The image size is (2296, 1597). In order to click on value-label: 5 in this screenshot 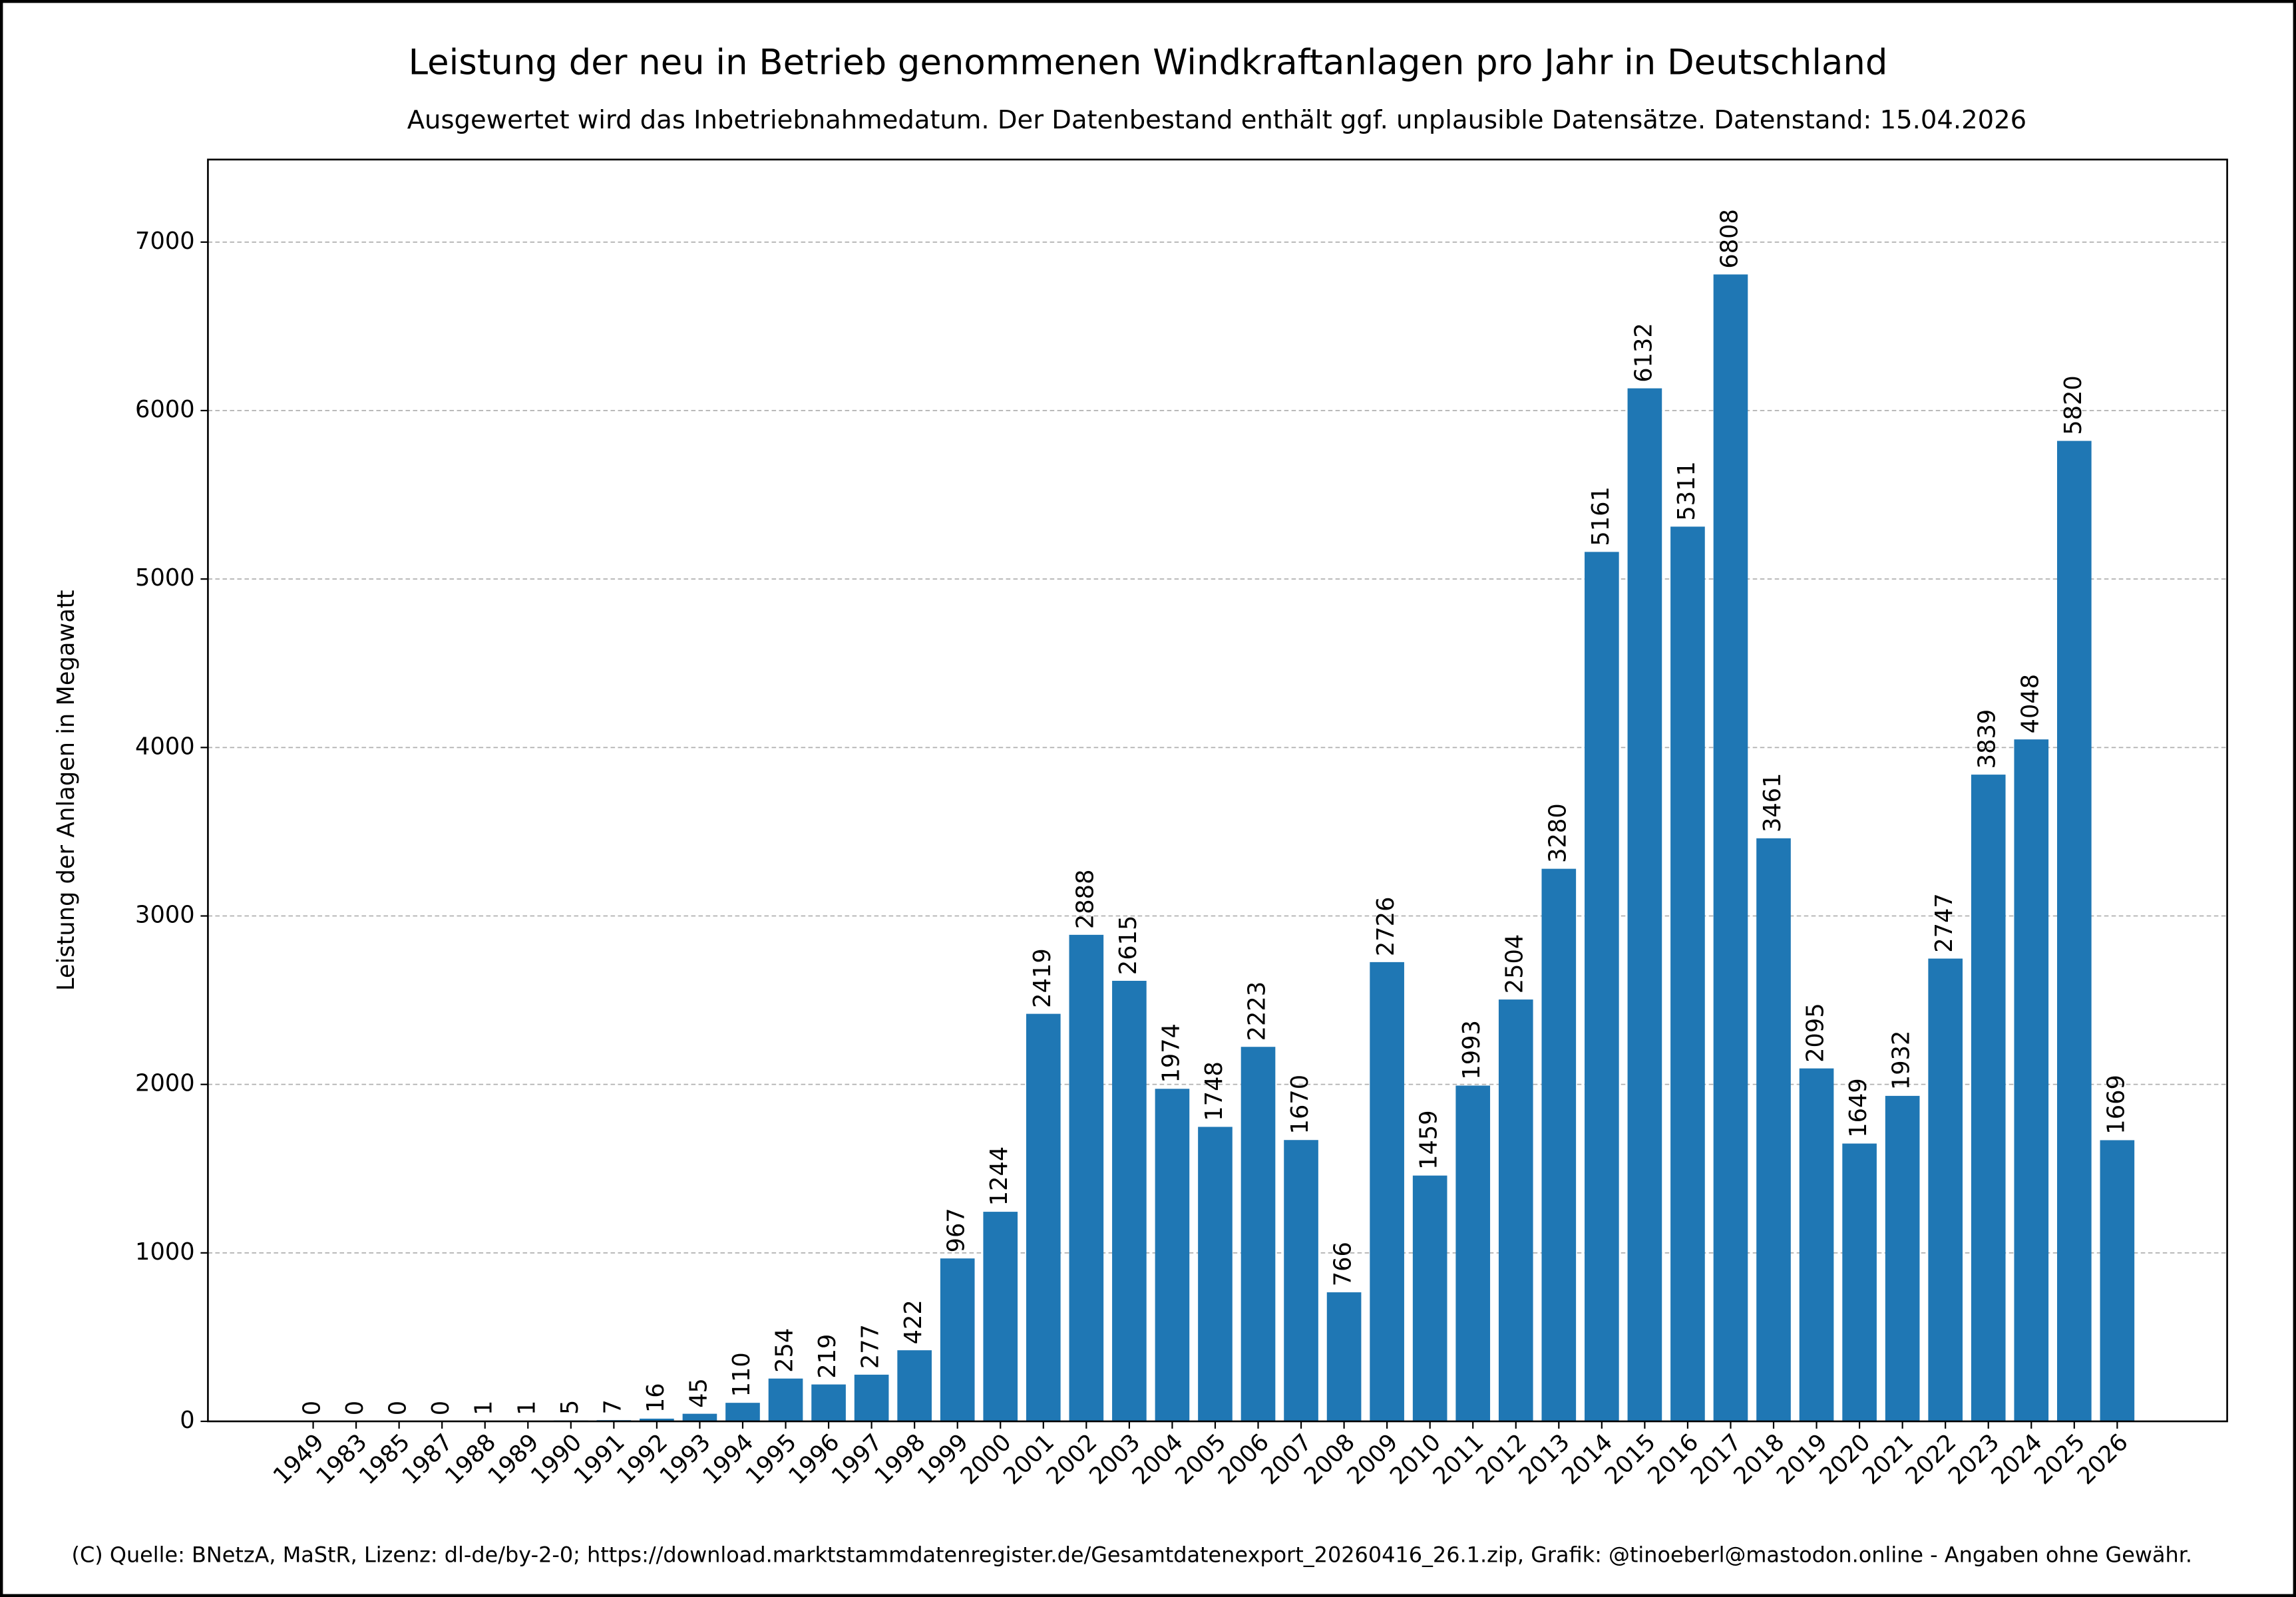, I will do `click(570, 1407)`.